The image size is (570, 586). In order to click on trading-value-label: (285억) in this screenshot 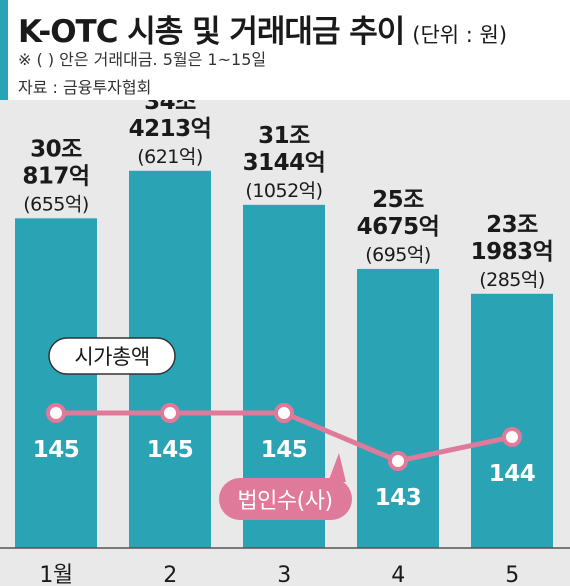, I will do `click(512, 280)`.